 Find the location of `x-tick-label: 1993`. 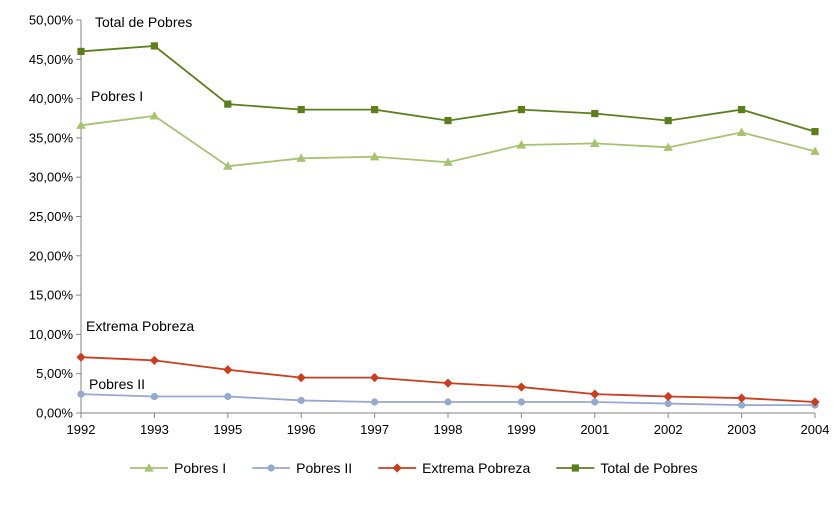

x-tick-label: 1993 is located at coordinates (154, 429).